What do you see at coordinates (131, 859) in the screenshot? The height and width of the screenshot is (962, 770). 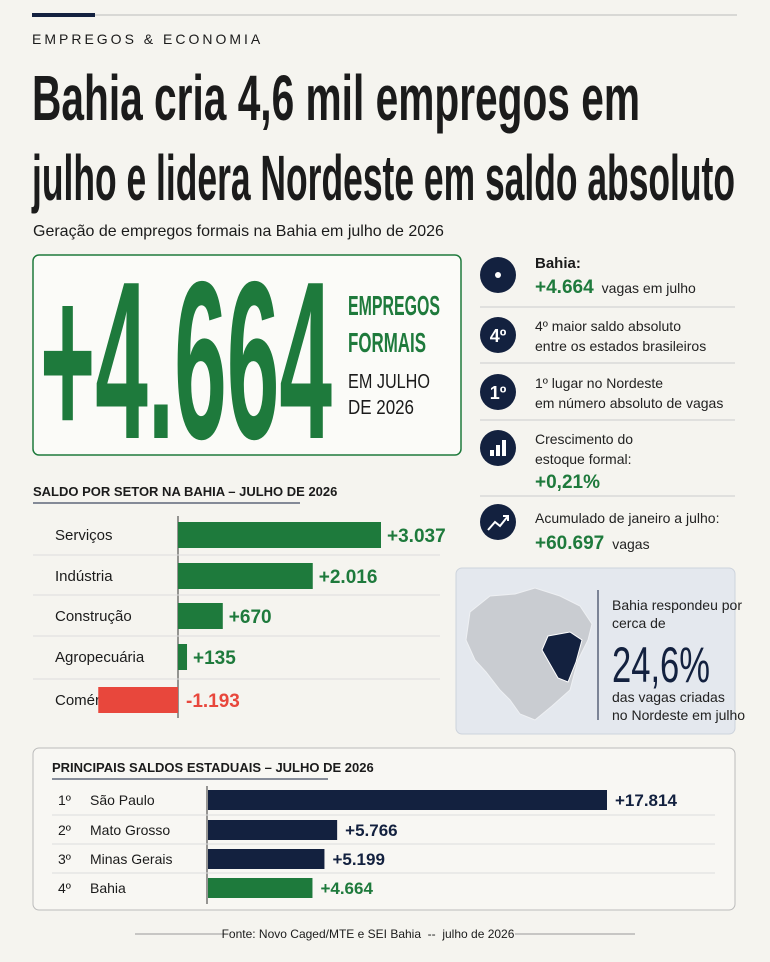 I see `category-label: Minas Gerais` at bounding box center [131, 859].